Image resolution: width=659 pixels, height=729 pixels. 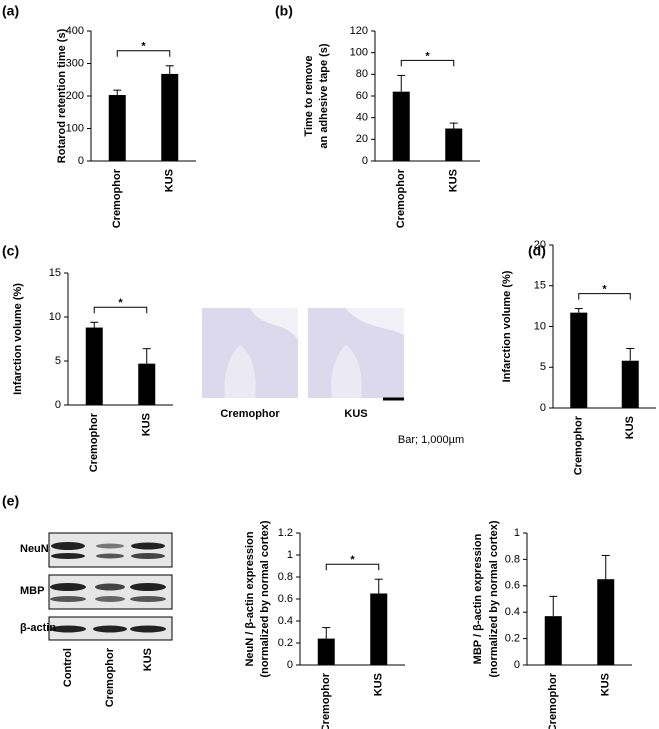 What do you see at coordinates (75, 63) in the screenshot?
I see `y-tick-label: 300` at bounding box center [75, 63].